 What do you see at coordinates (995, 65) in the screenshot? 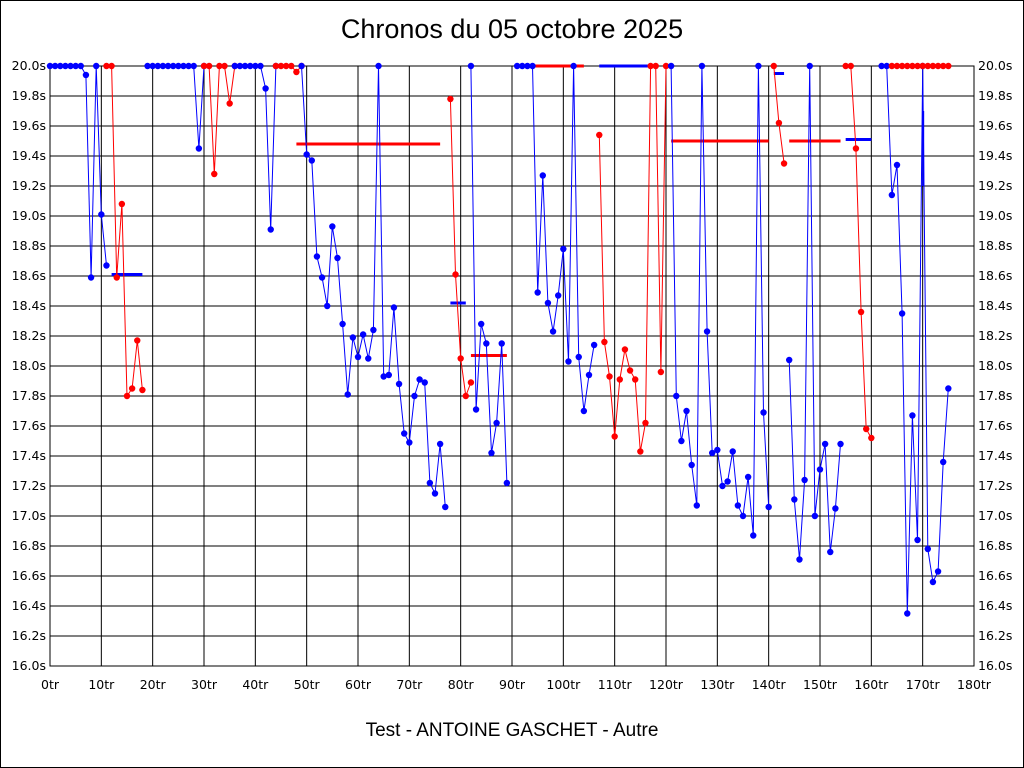
I see `y-tick-label-right: 20.0s` at bounding box center [995, 65].